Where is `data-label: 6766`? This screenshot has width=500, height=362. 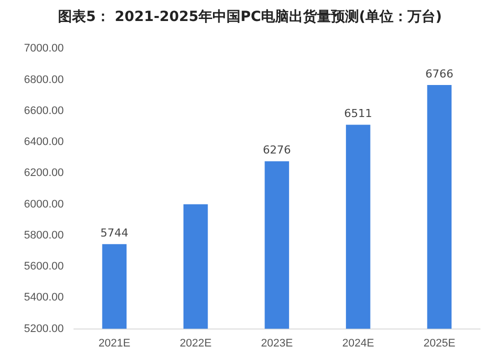
data-label: 6766 is located at coordinates (439, 73).